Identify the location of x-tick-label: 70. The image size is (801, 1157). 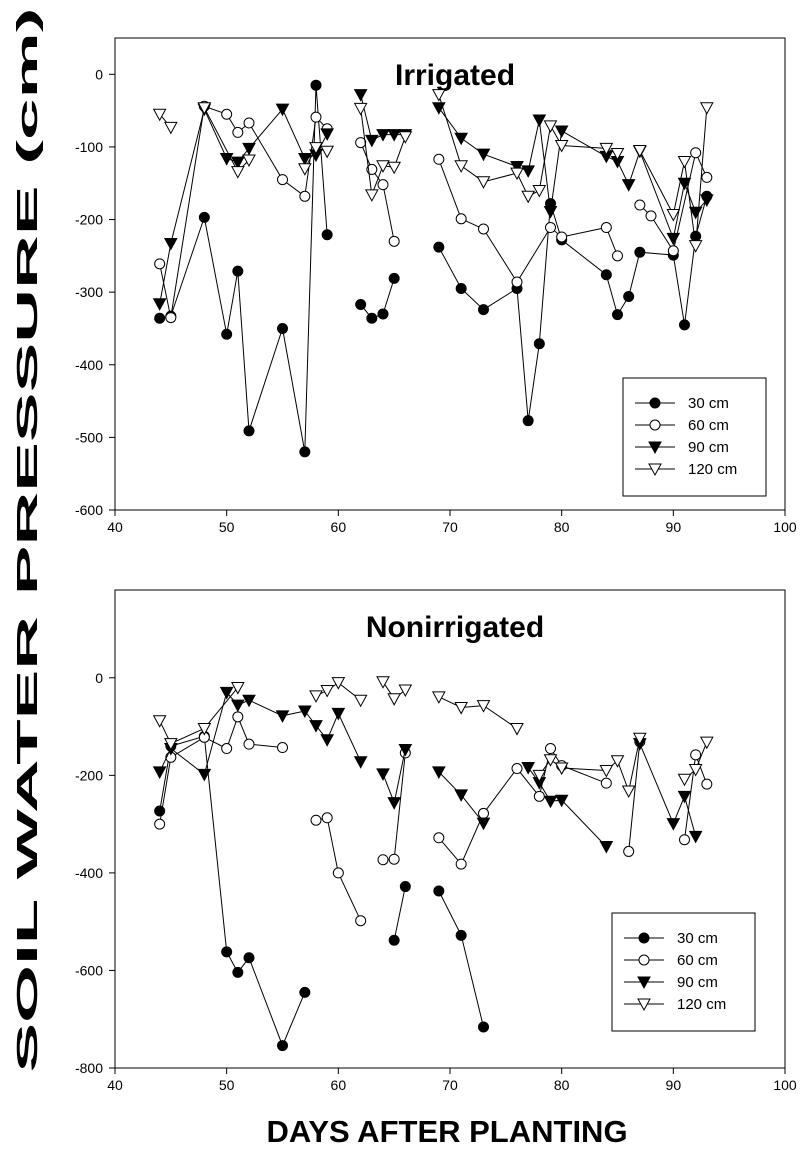
(450, 1085).